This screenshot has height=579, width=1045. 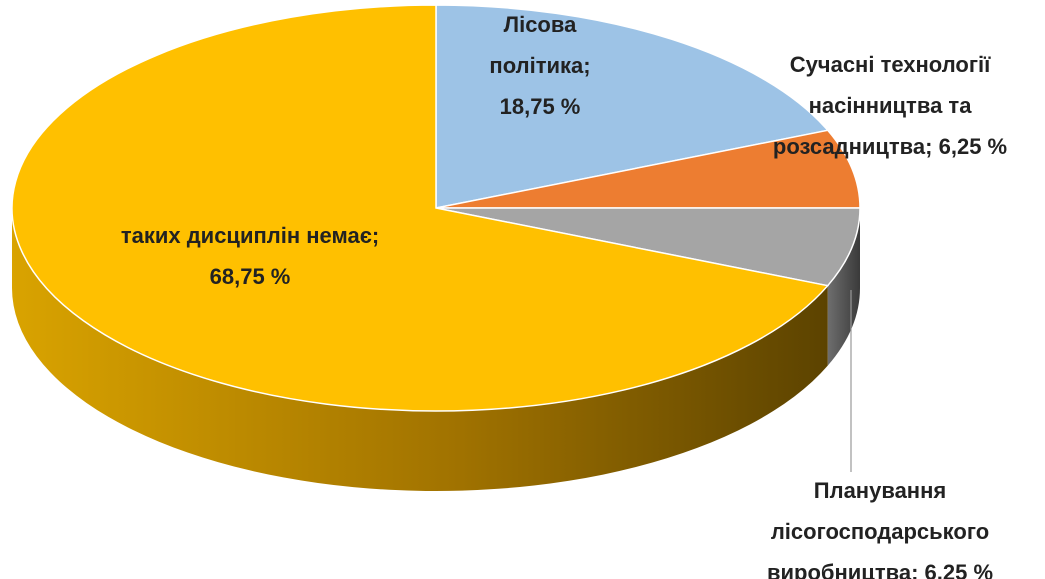 What do you see at coordinates (250, 256) in the screenshot?
I see `data-label: таких дисциплін немає; 68,75 %` at bounding box center [250, 256].